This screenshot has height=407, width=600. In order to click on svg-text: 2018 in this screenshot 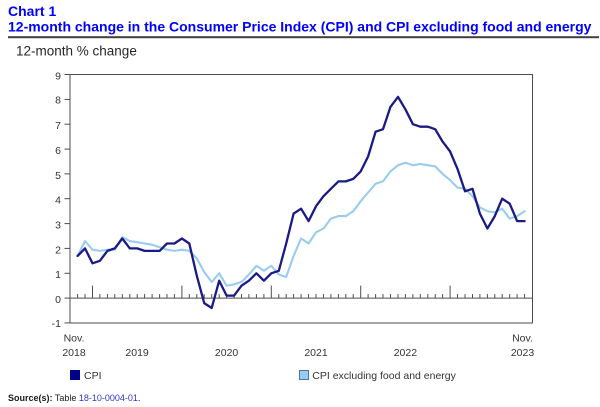, I will do `click(74, 353)`.